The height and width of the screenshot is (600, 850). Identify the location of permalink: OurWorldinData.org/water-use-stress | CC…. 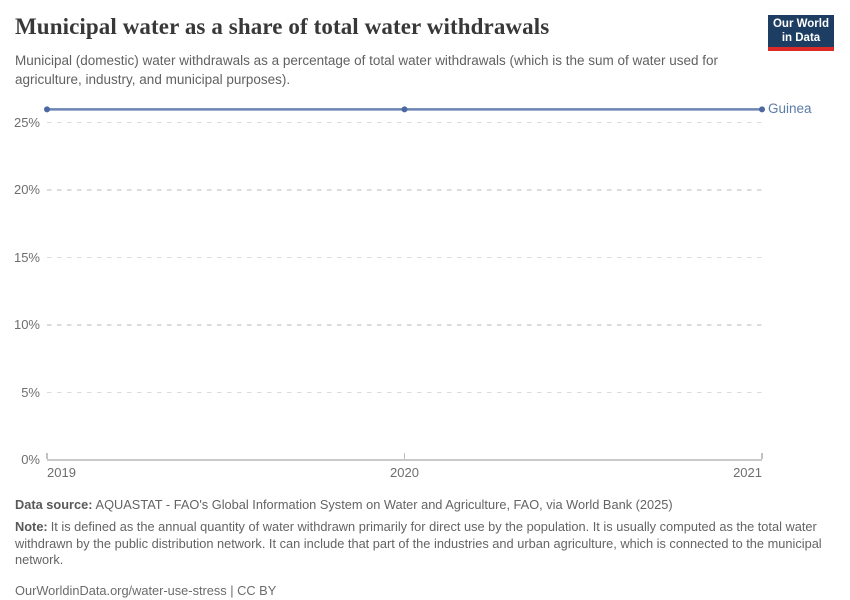
(146, 590).